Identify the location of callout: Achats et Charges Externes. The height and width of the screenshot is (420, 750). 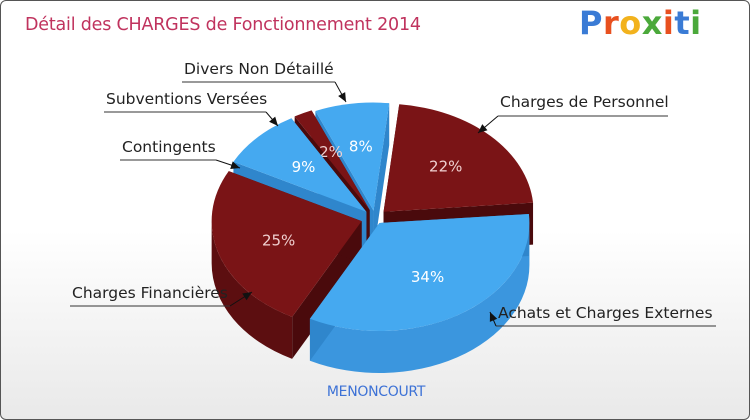
(602, 315).